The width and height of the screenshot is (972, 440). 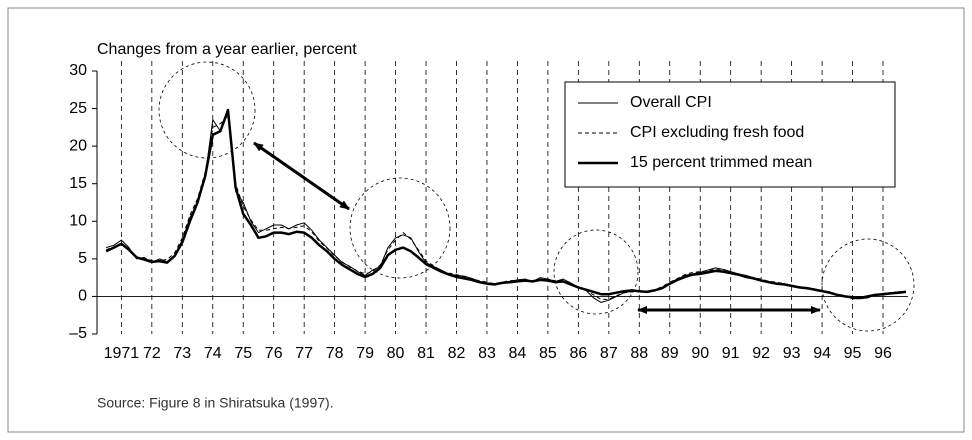 What do you see at coordinates (78, 145) in the screenshot?
I see `y-tick-label: 20` at bounding box center [78, 145].